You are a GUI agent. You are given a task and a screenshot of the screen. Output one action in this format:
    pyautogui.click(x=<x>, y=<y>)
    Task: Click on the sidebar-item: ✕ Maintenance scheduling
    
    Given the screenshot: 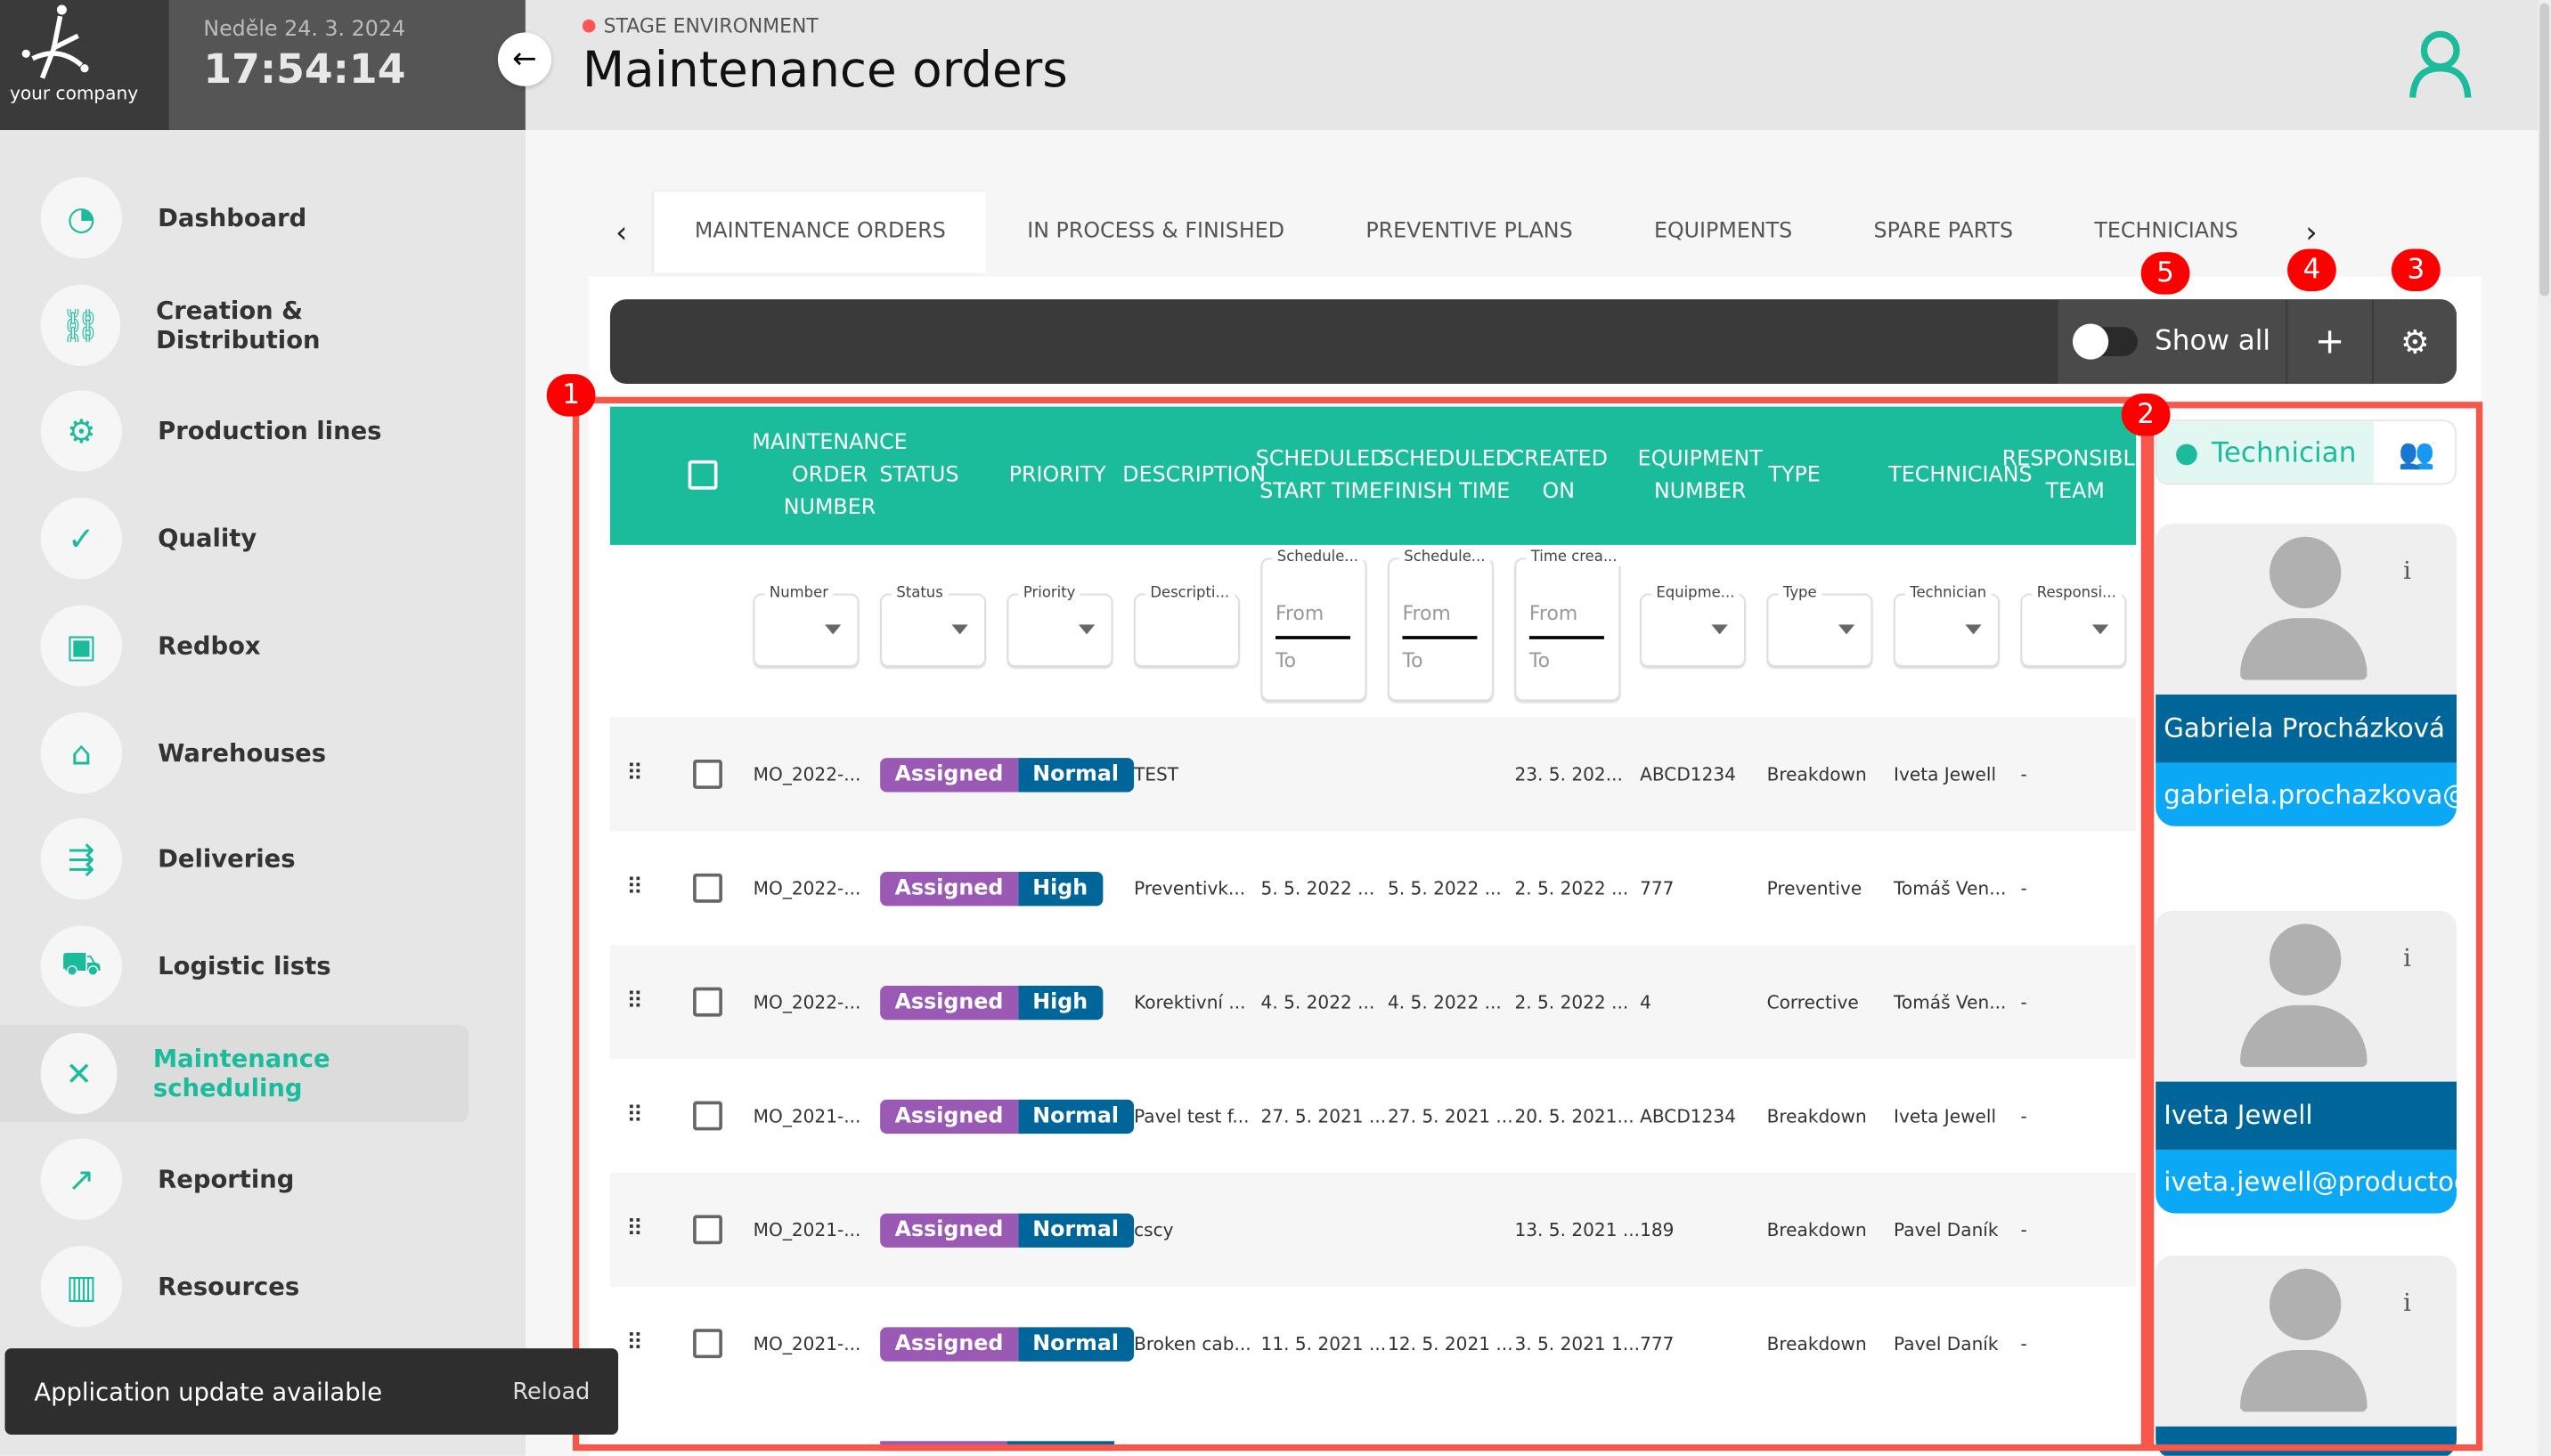 What is the action you would take?
    pyautogui.click(x=234, y=1072)
    